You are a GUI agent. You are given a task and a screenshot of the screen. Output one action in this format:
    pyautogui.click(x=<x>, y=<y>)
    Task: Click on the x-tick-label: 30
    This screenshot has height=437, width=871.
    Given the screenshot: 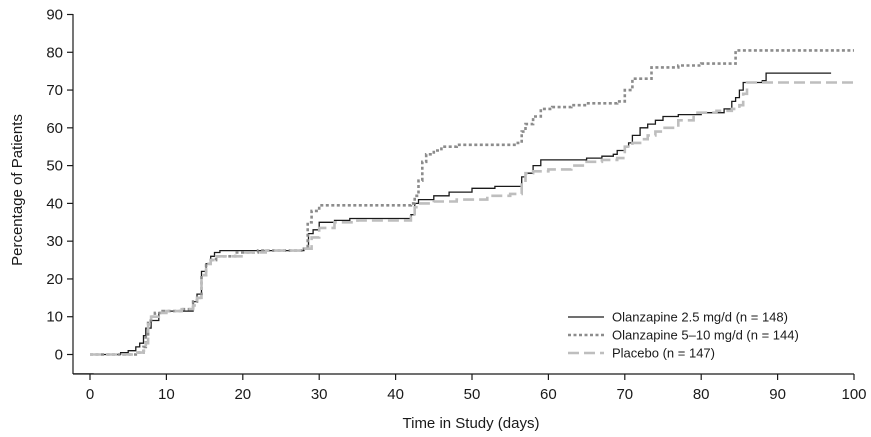 What is the action you would take?
    pyautogui.click(x=319, y=394)
    